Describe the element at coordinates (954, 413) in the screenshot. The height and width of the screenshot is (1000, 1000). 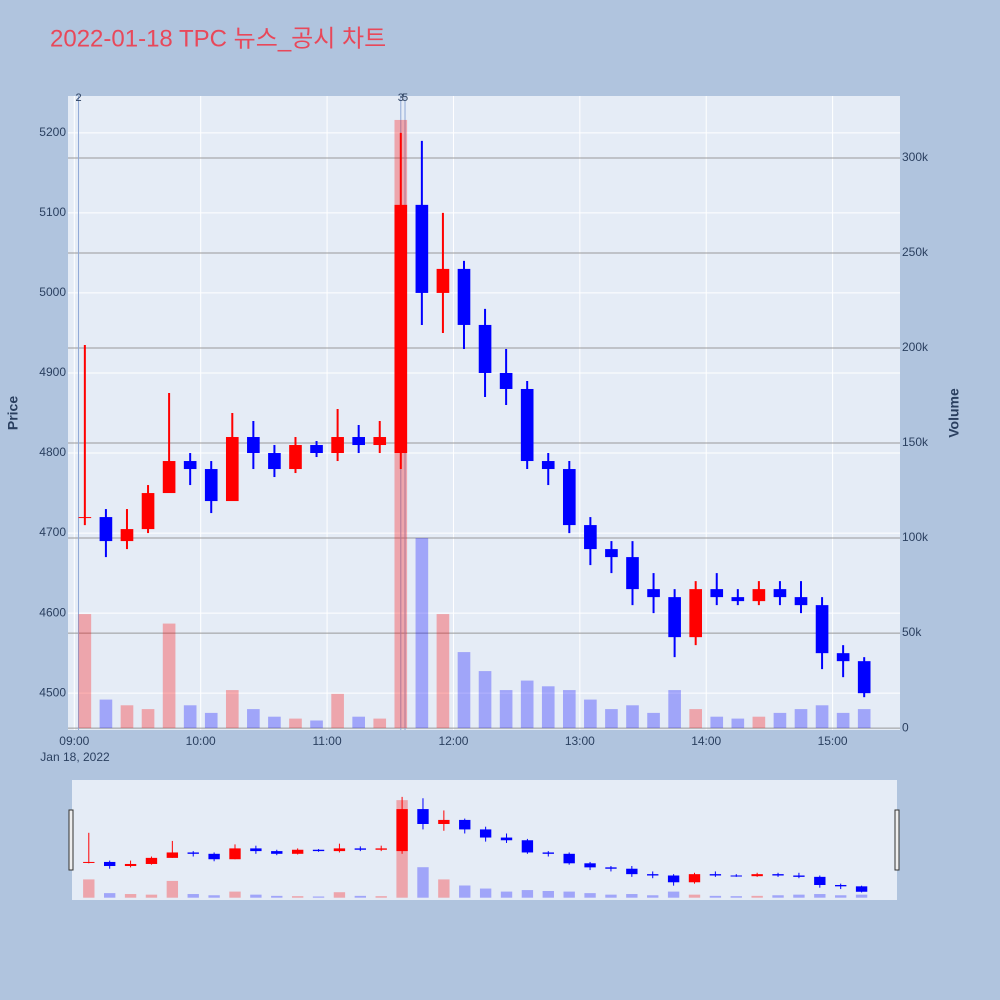
I see `y2-axis-title: Volume` at that location.